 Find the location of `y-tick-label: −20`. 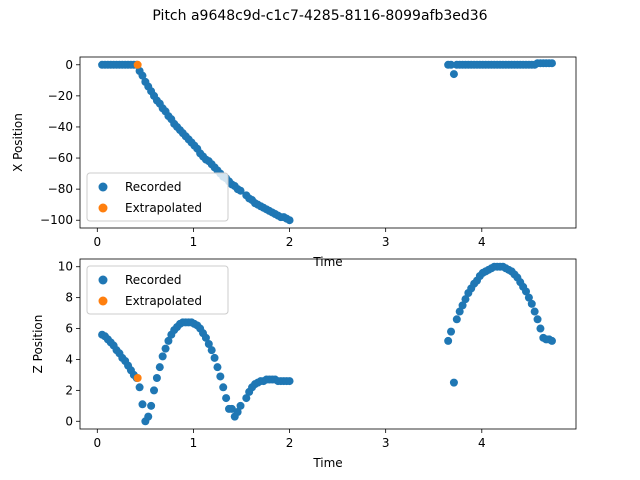

y-tick-label: −20 is located at coordinates (60, 96).